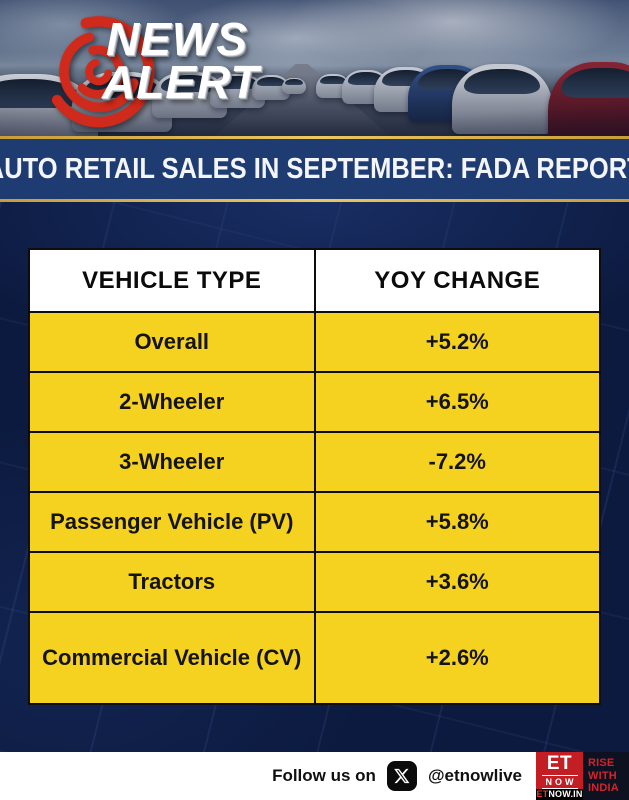  What do you see at coordinates (314, 200) in the screenshot?
I see `gold-divider-bottom` at bounding box center [314, 200].